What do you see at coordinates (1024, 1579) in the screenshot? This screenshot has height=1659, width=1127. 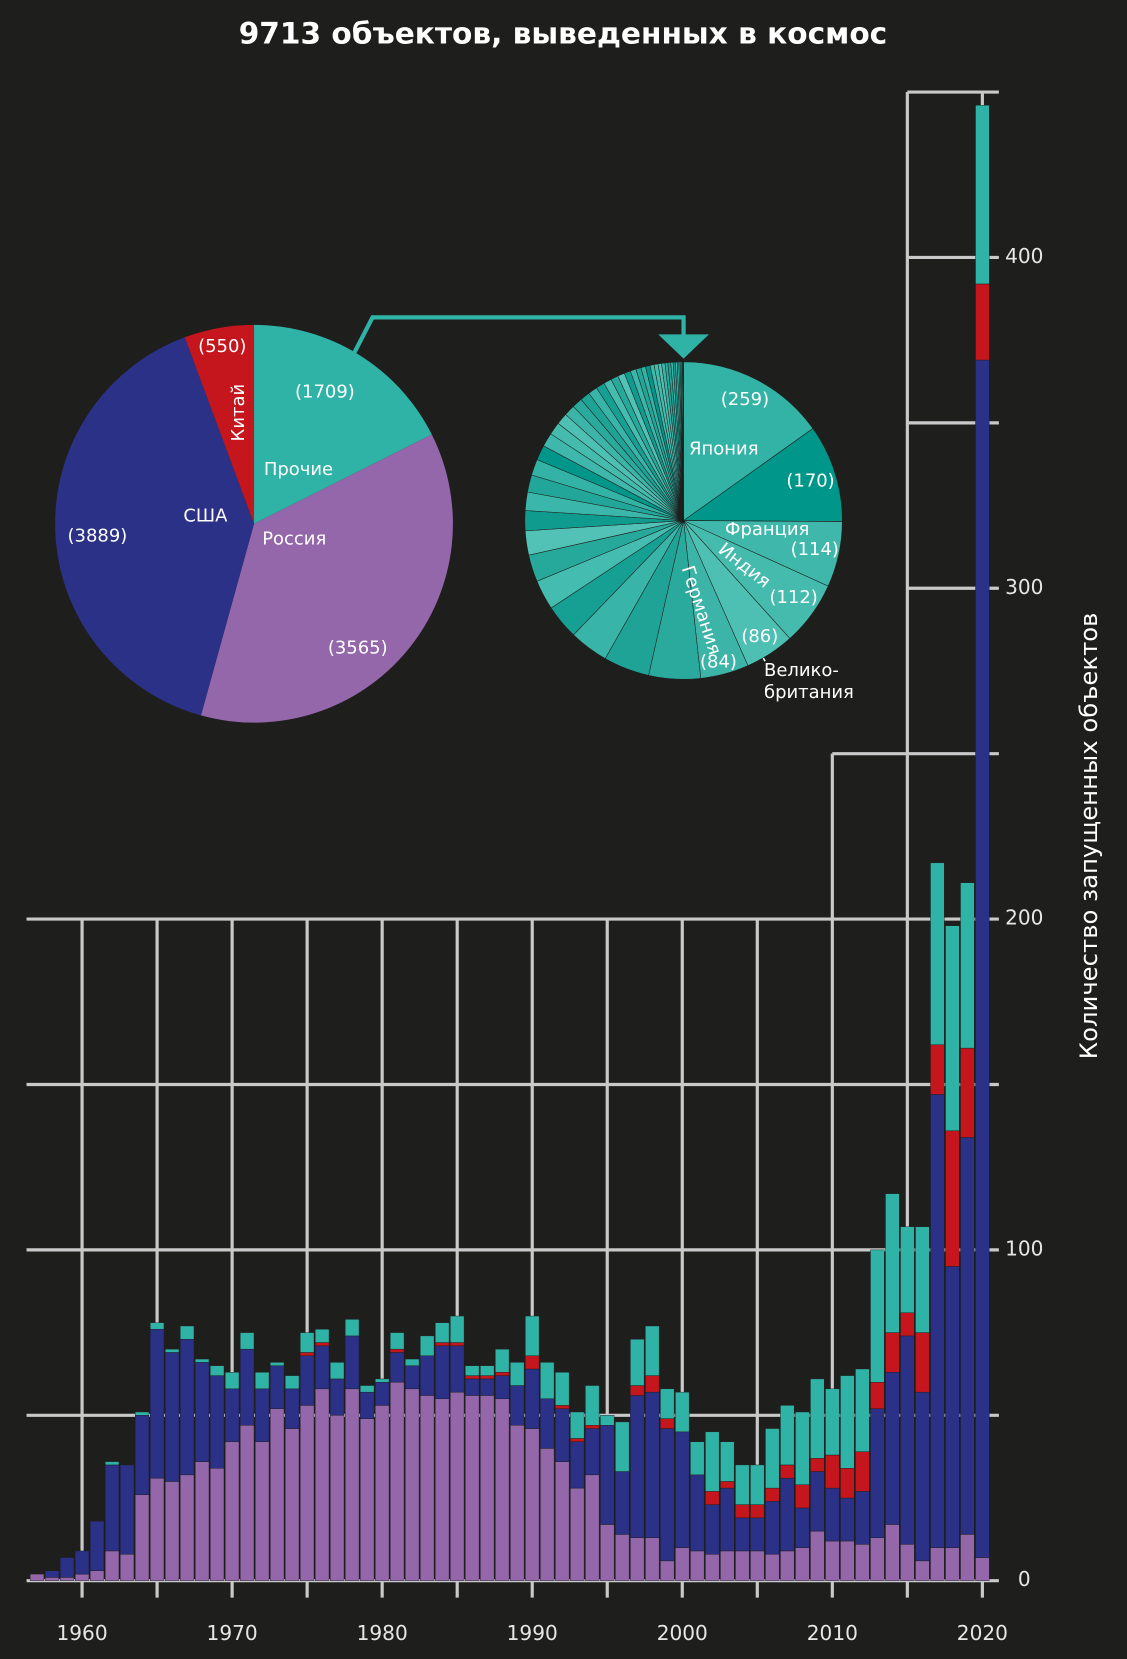 I see `y-tick-label: 0` at bounding box center [1024, 1579].